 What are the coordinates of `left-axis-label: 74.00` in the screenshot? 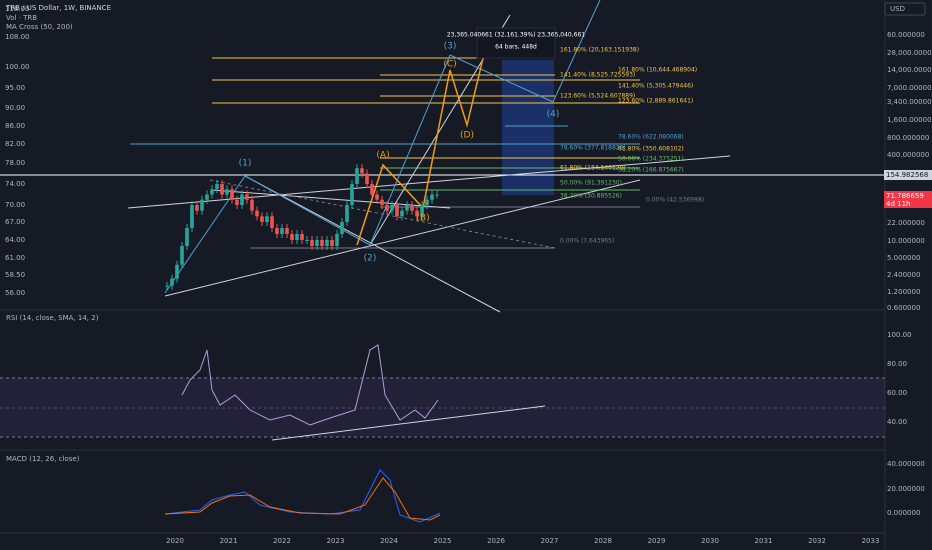 It's located at (15, 184).